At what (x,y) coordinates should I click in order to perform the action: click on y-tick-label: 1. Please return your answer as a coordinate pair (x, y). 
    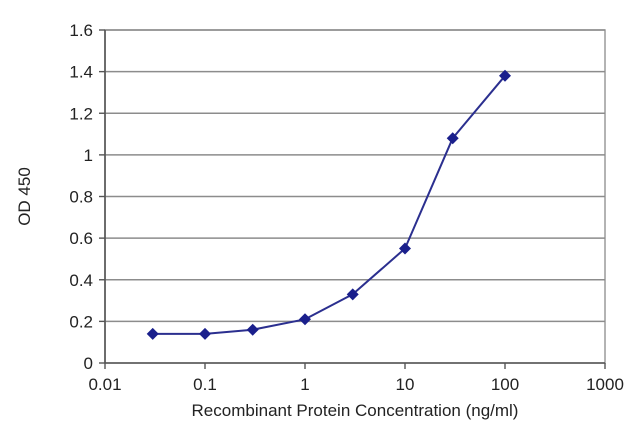
    Looking at the image, I should click on (88, 155).